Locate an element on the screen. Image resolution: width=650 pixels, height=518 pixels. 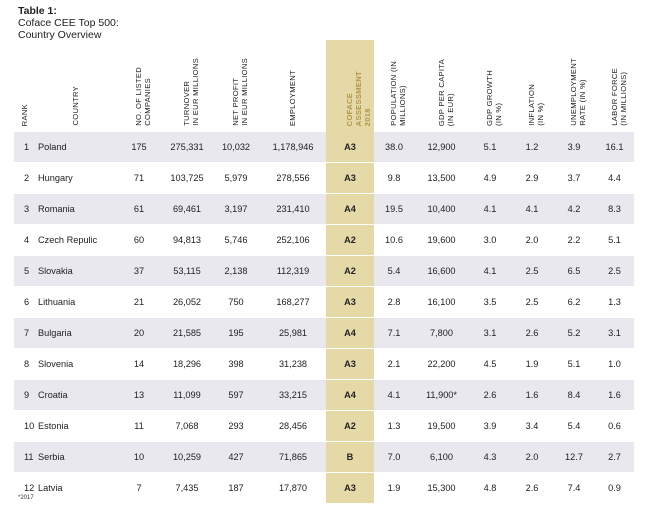
table-cell: 11,099 is located at coordinates (187, 395).